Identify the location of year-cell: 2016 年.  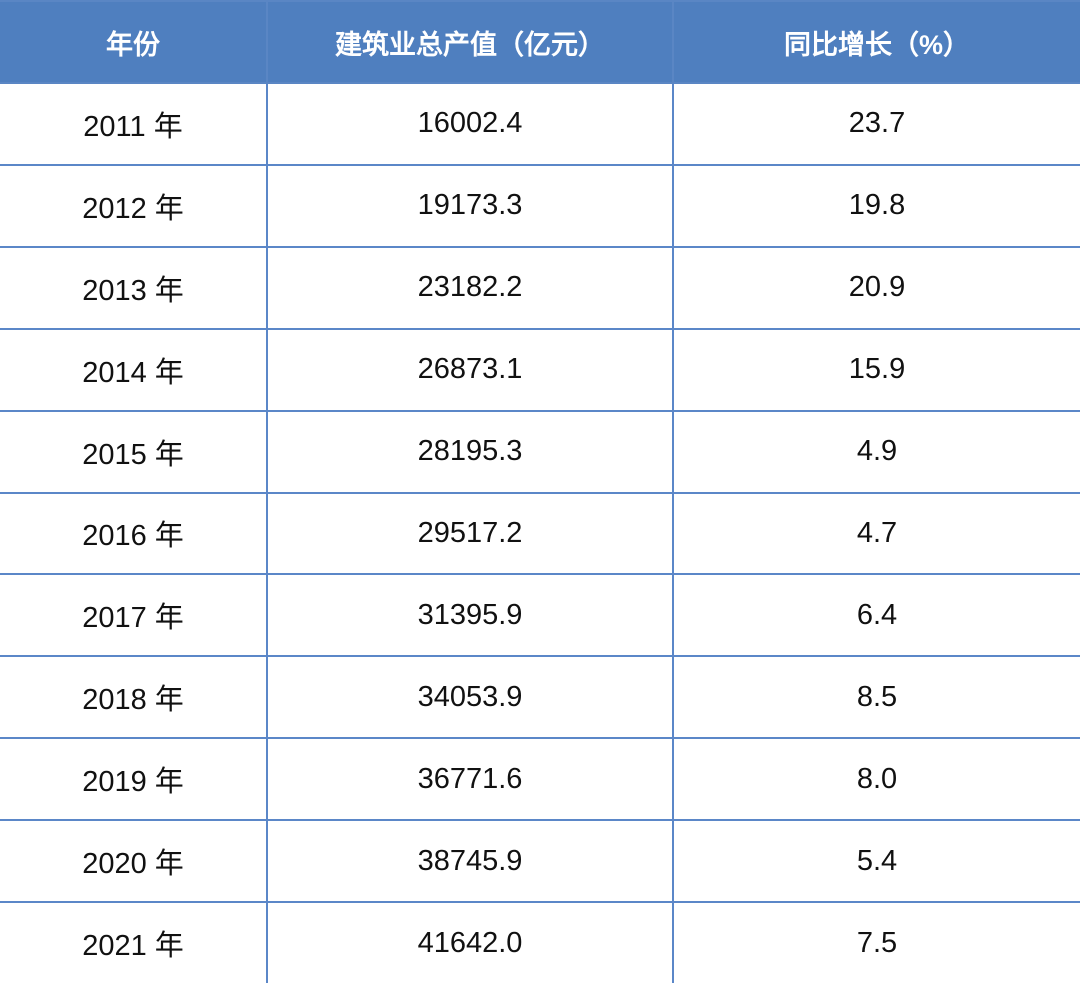
(134, 533).